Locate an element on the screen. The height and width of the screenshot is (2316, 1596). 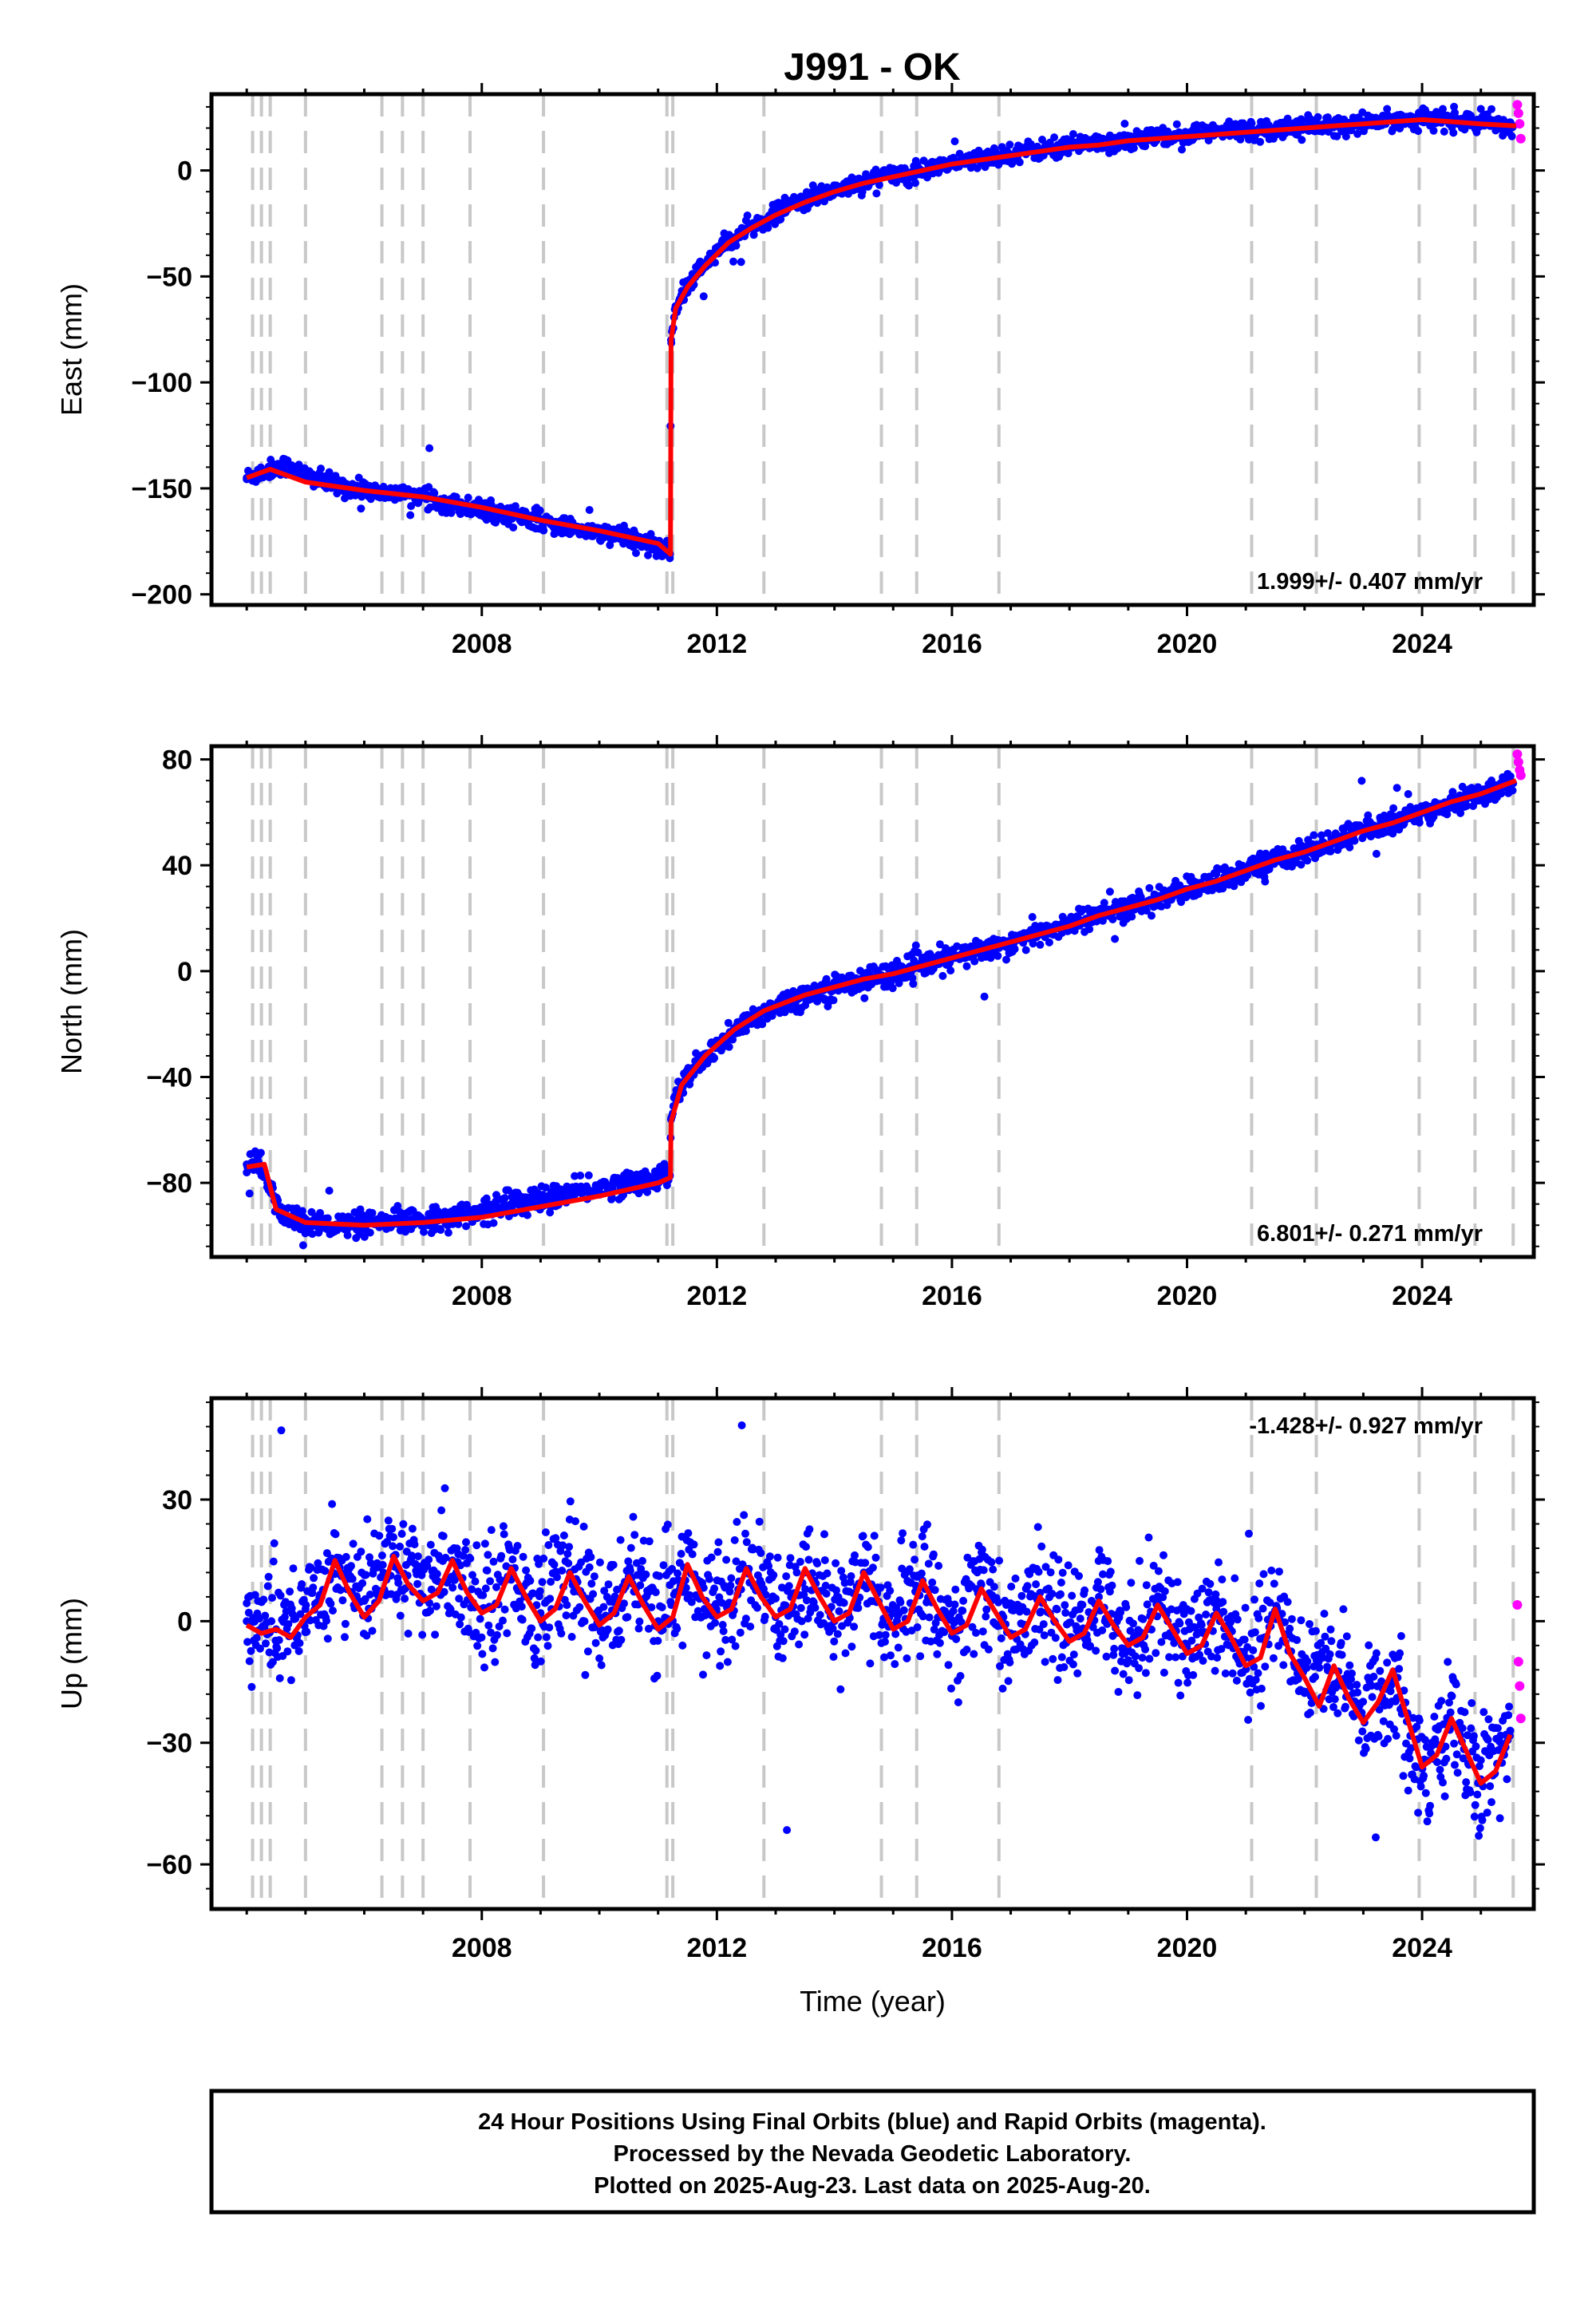
plot-area is located at coordinates (884, 1631).